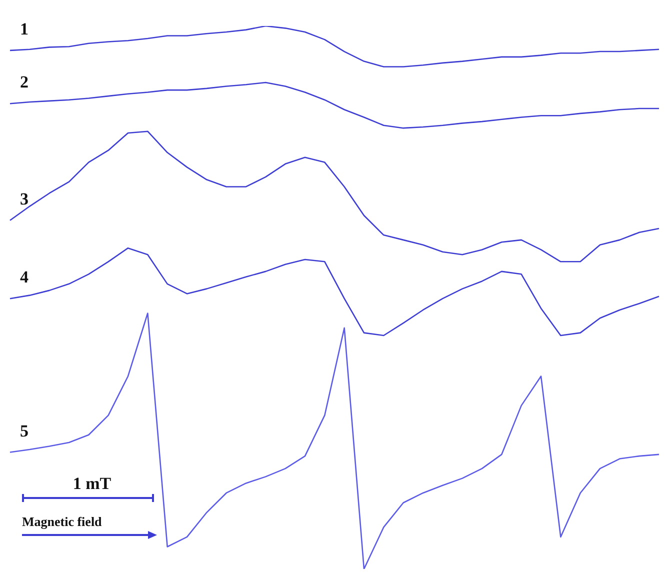  I want to click on series-label: 2, so click(24, 82).